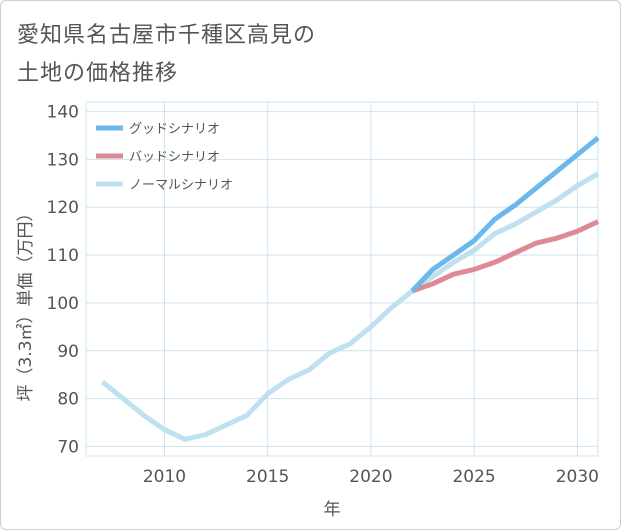  I want to click on y-tick-label: 120, so click(63, 208).